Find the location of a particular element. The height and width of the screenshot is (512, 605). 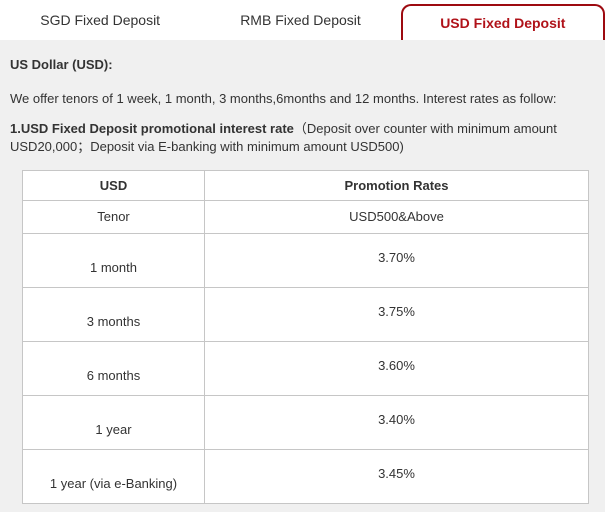

subheader-cell-amount: USD500&Above is located at coordinates (396, 217).